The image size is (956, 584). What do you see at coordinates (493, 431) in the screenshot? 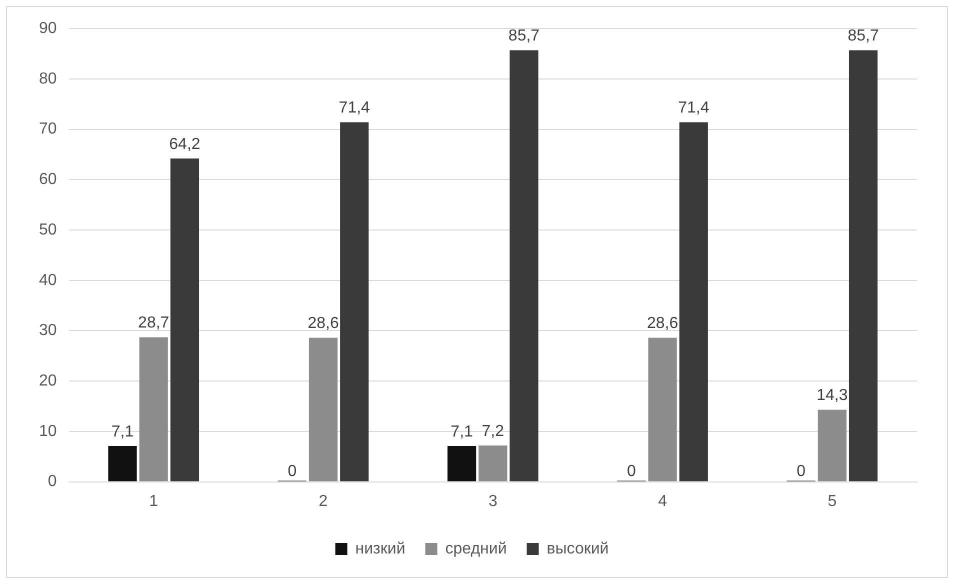
I see `data-label: 7,2` at bounding box center [493, 431].